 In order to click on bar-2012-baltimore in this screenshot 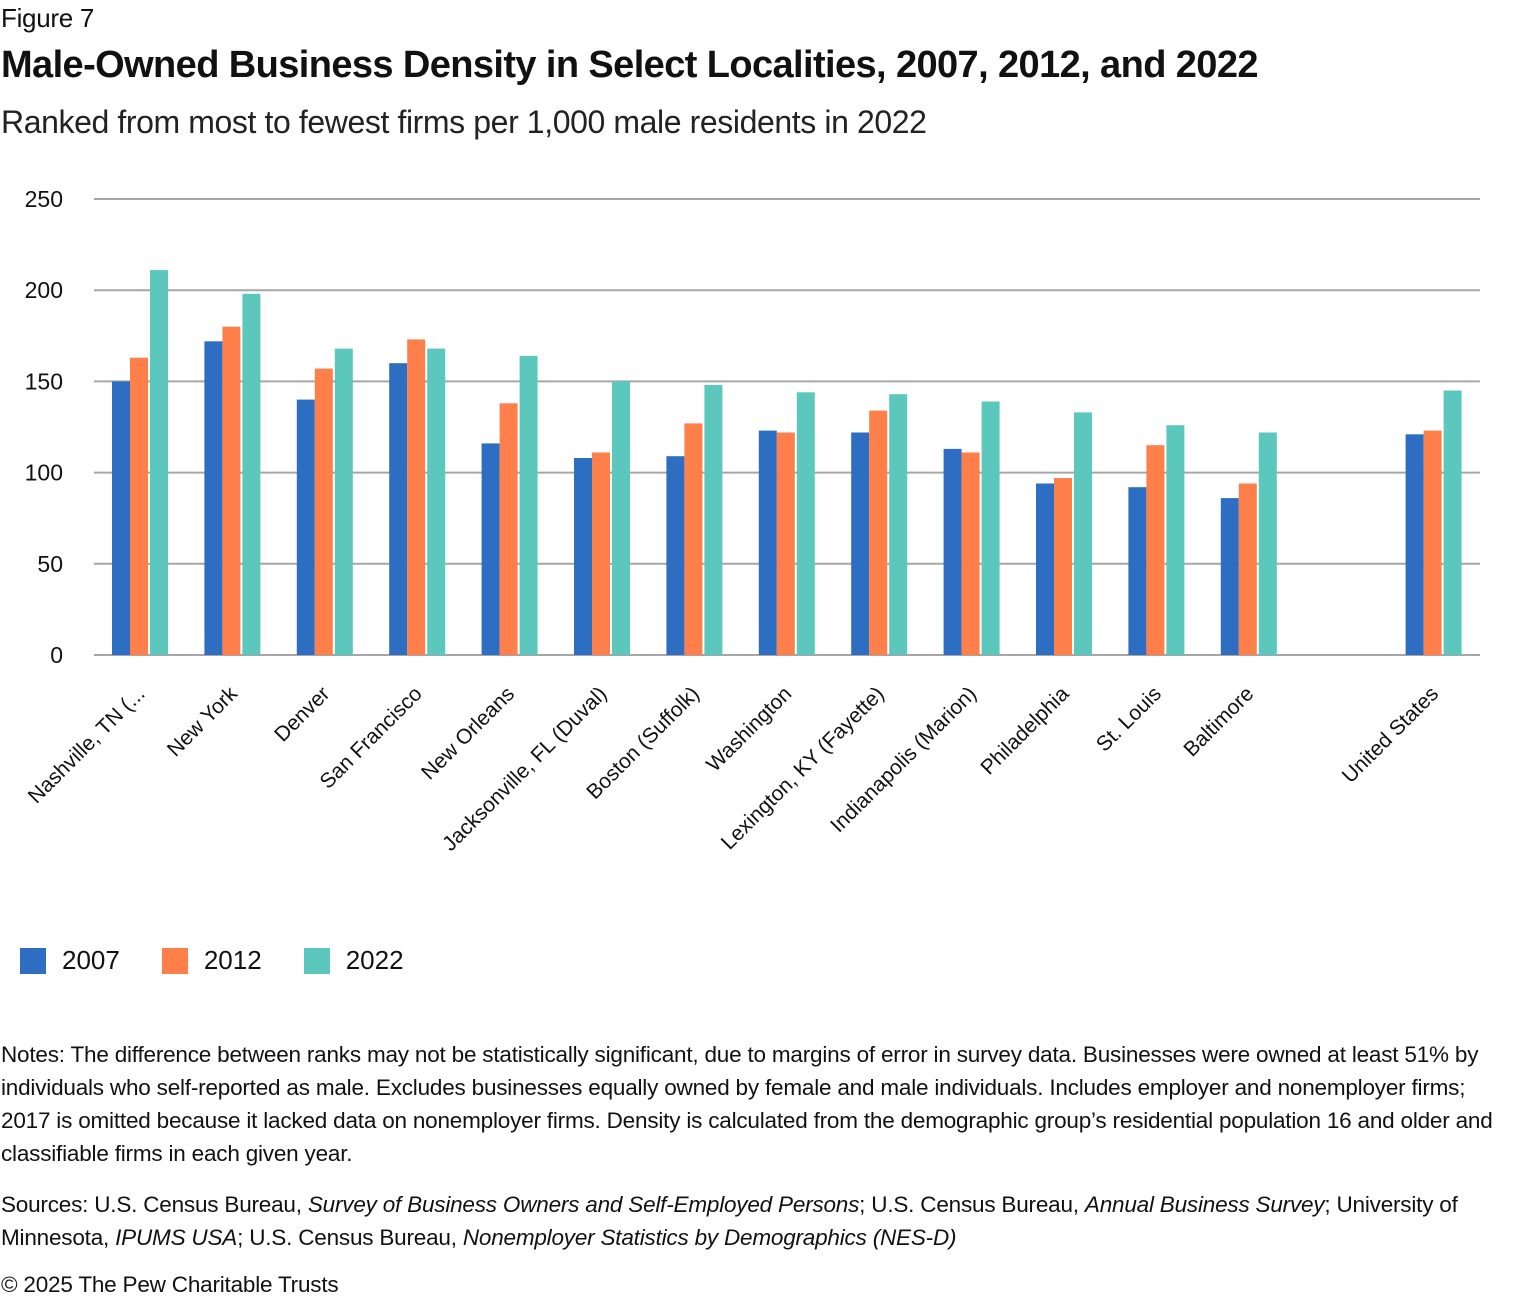, I will do `click(1247, 569)`.